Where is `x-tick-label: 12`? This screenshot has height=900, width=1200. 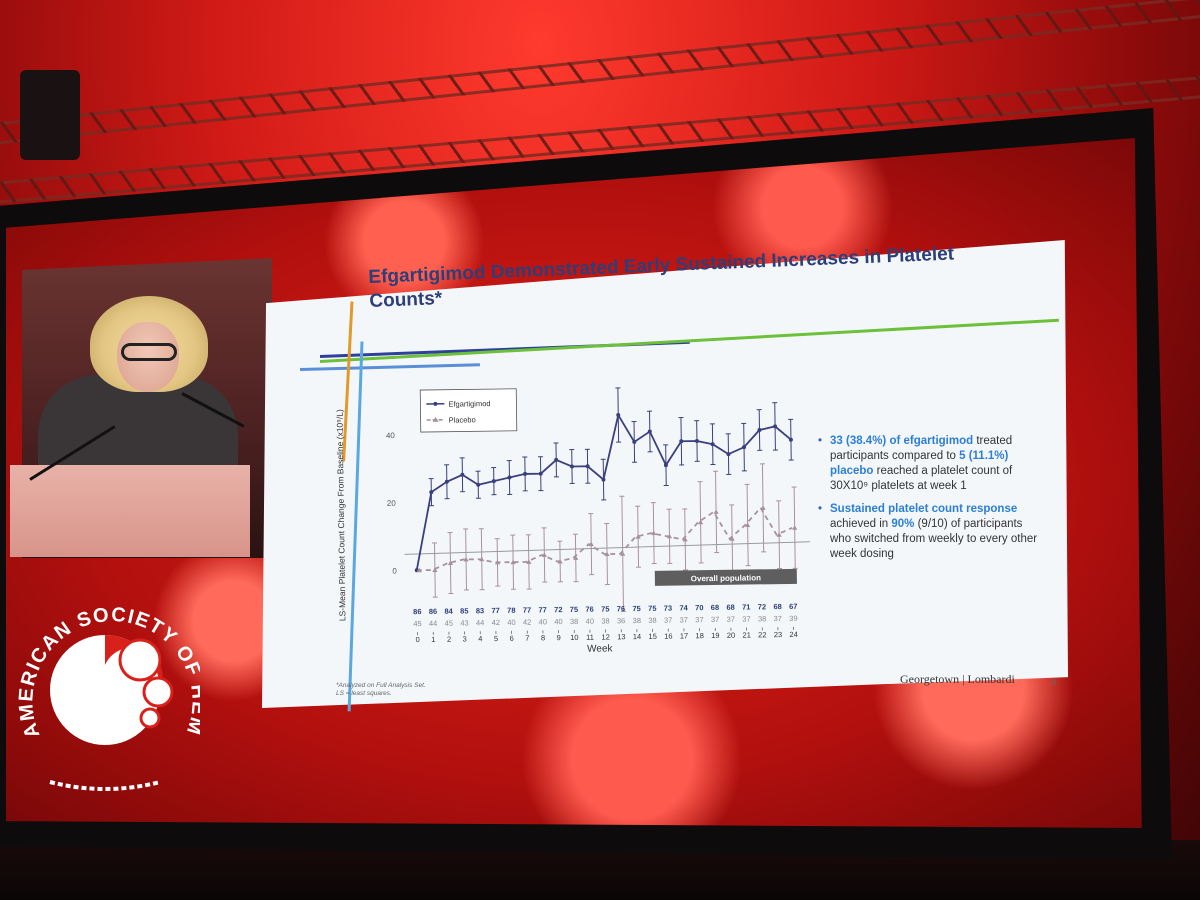
x-tick-label: 12 is located at coordinates (605, 636).